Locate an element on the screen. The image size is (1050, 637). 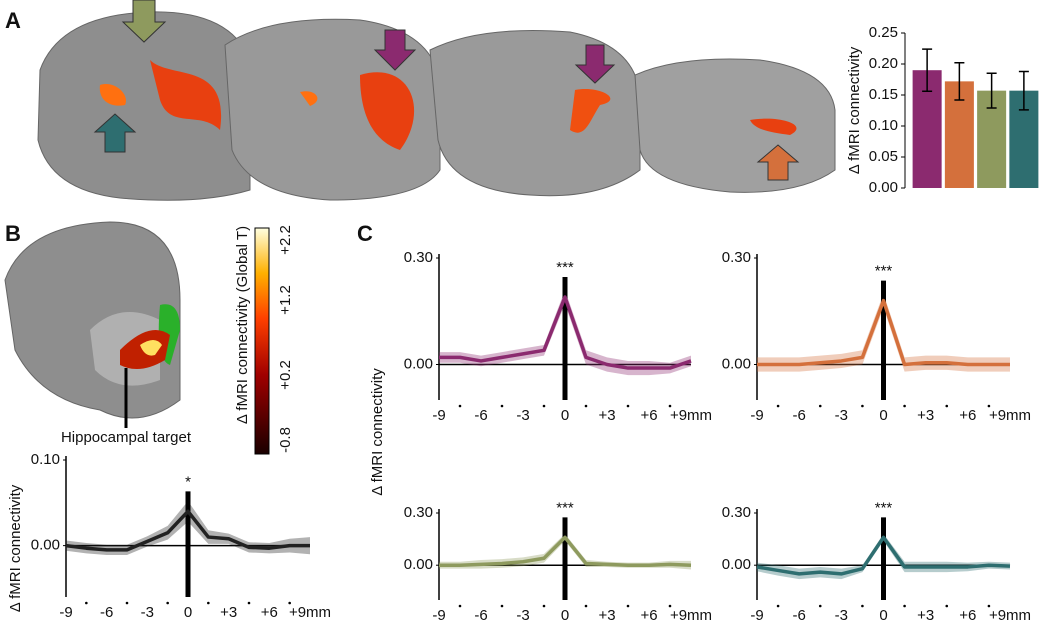
y-tick-label: 0.25 is located at coordinates (883, 32).